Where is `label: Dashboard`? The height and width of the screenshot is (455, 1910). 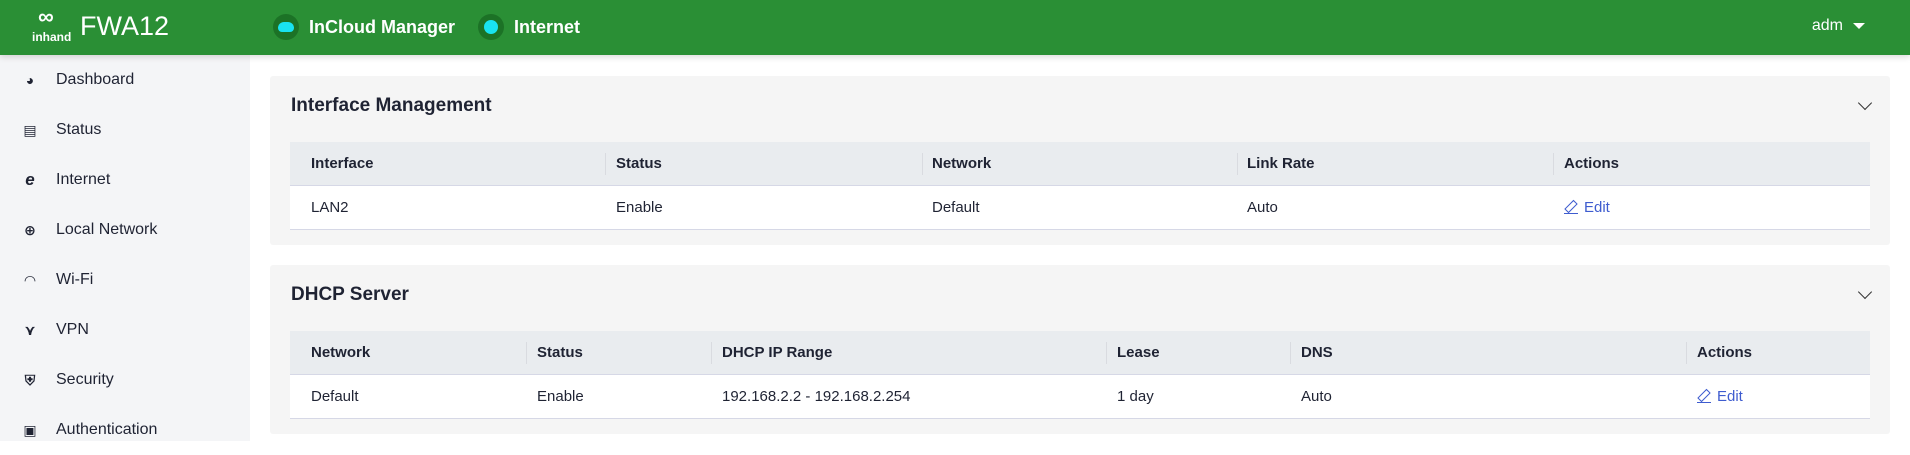
label: Dashboard is located at coordinates (95, 79).